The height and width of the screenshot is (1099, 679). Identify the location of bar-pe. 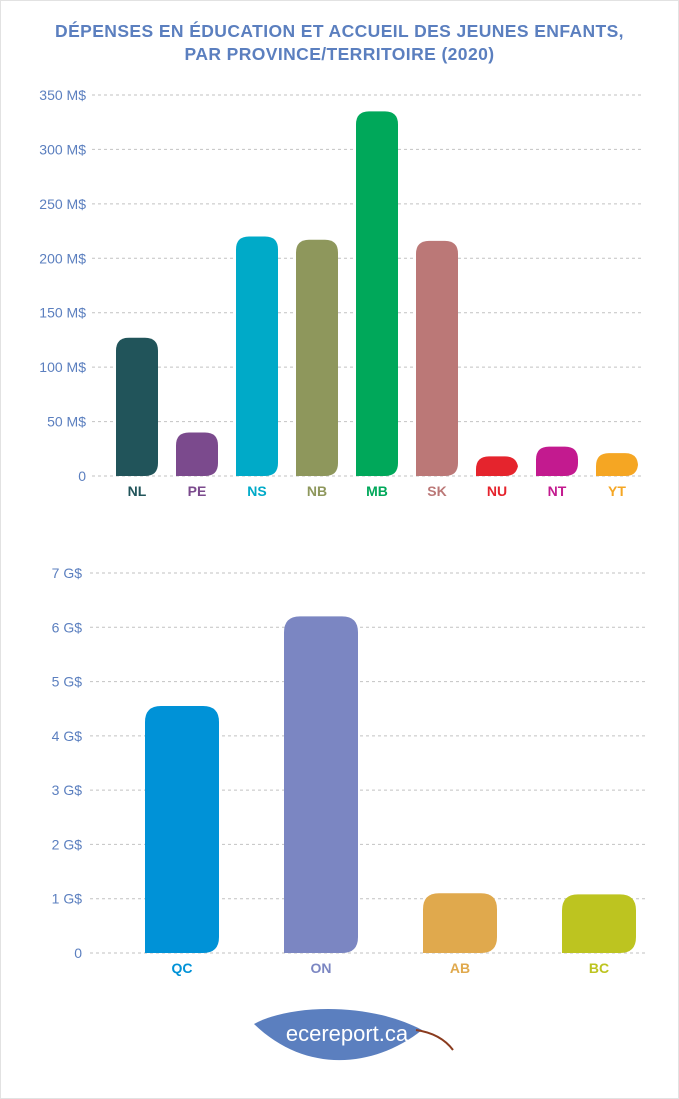
(197, 454).